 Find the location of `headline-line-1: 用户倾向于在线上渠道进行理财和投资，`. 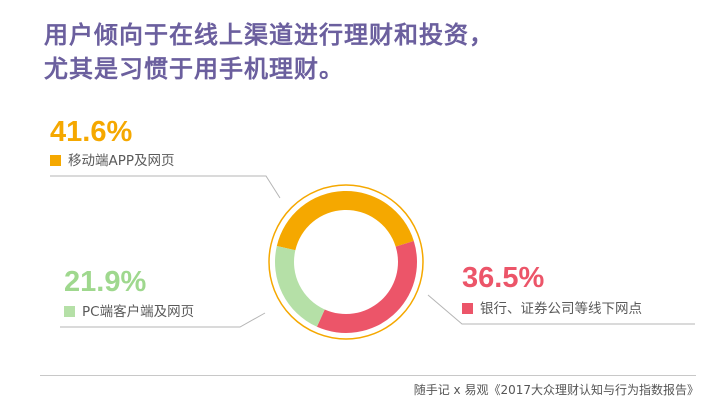

headline-line-1: 用户倾向于在线上渠道进行理财和投资， is located at coordinates (269, 35).